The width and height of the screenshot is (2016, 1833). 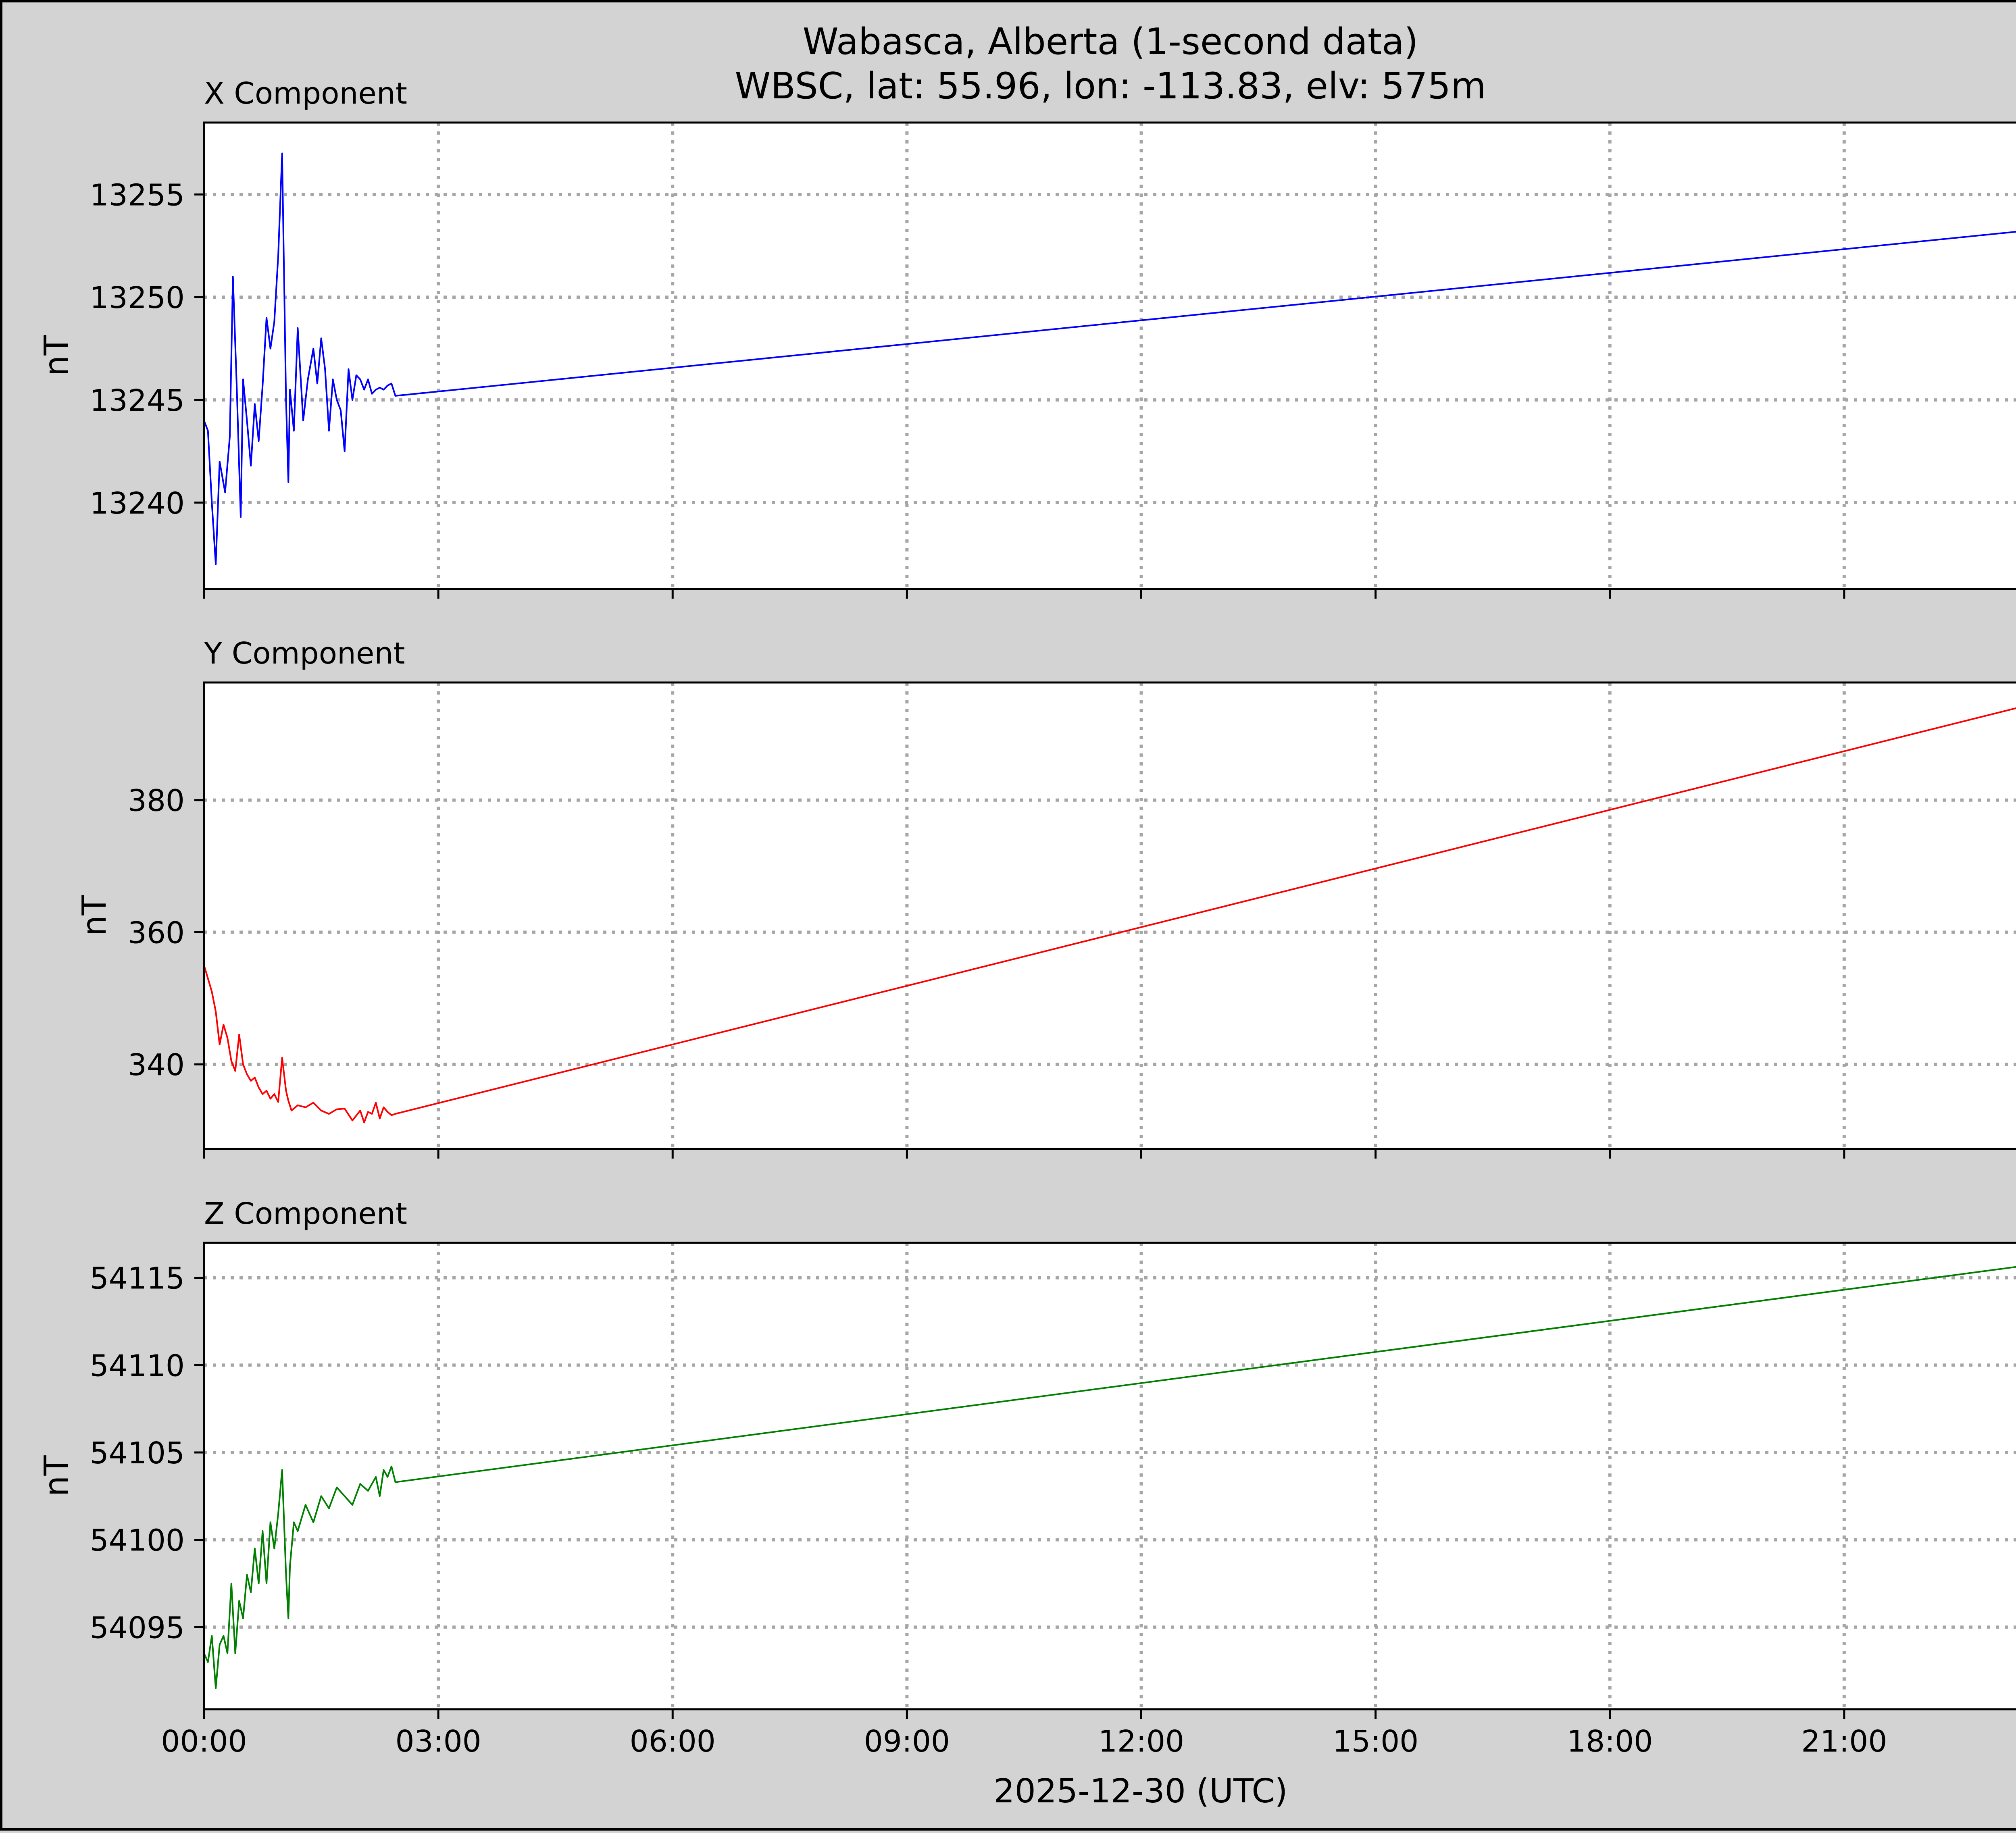 I want to click on x-tick-label: 21:00, so click(x=1844, y=1741).